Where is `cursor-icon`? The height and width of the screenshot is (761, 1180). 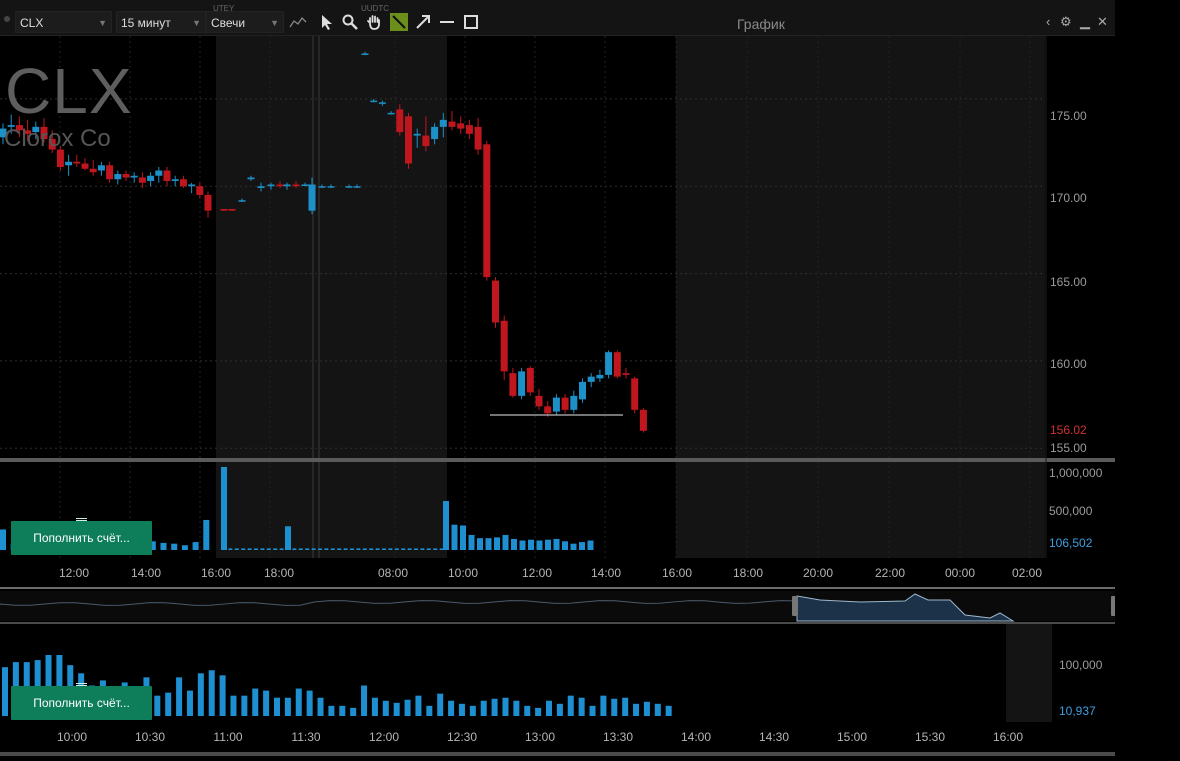
cursor-icon is located at coordinates (327, 22).